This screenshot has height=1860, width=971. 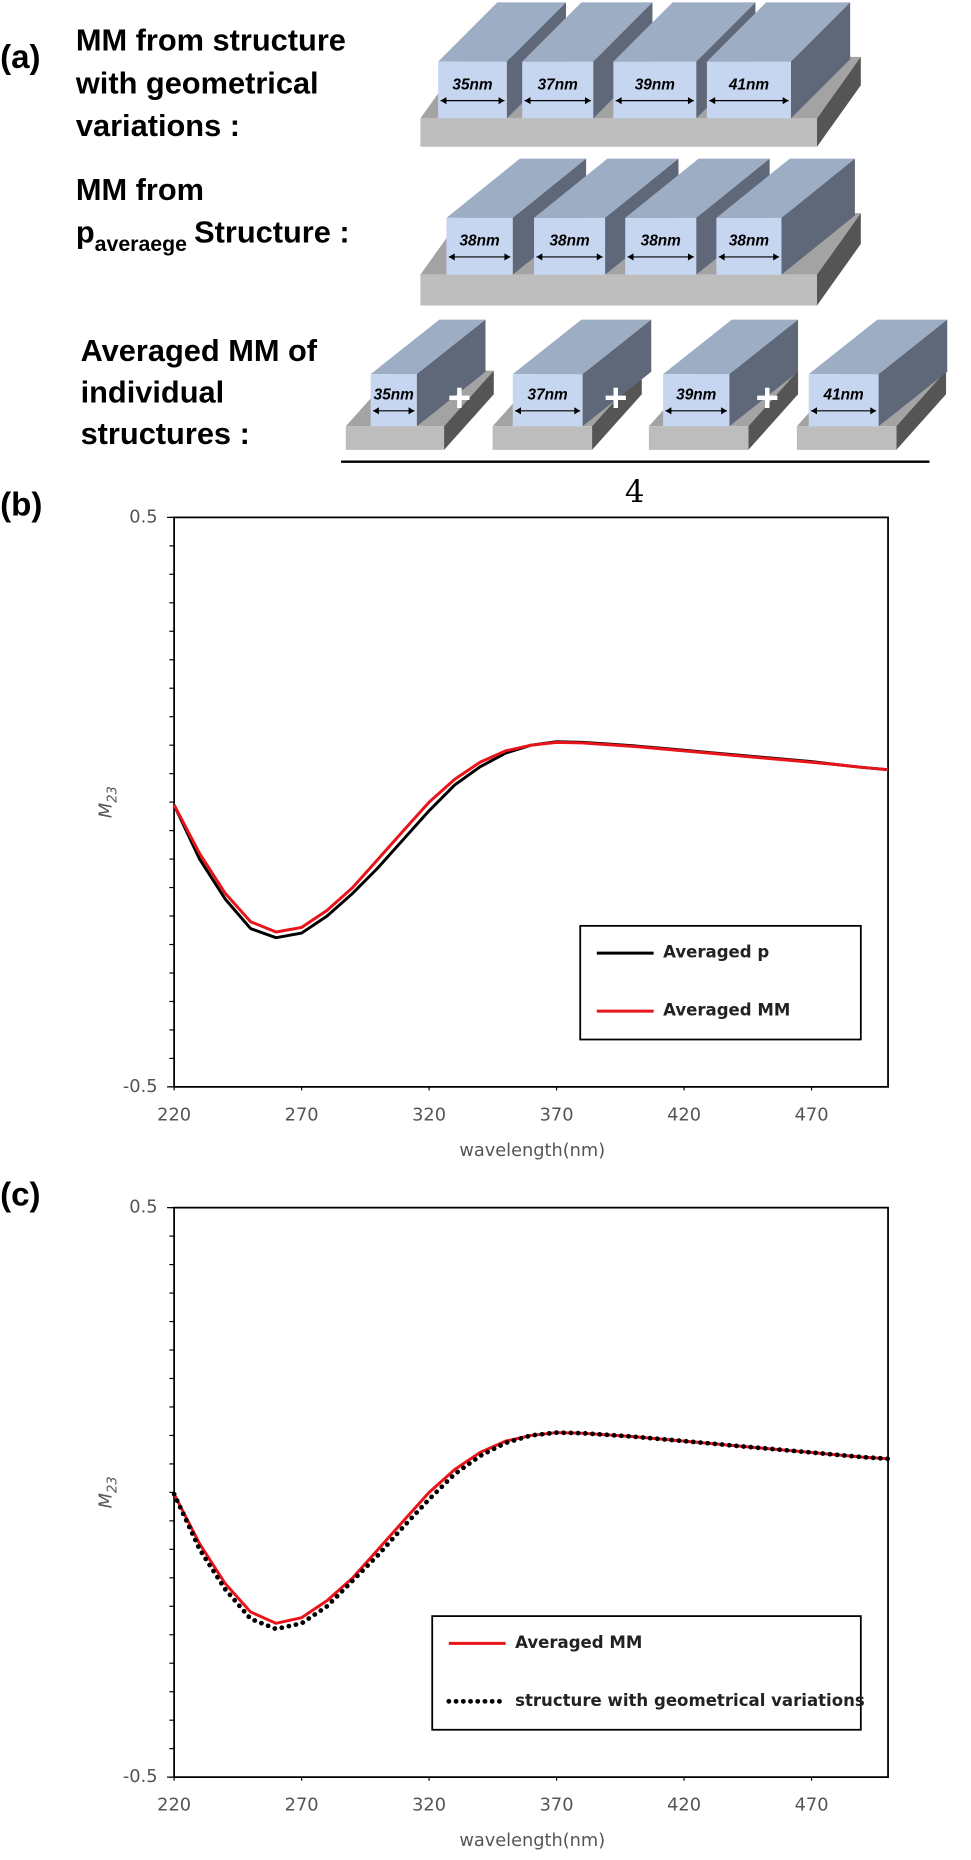 I want to click on panel-label: (a), so click(x=20, y=57).